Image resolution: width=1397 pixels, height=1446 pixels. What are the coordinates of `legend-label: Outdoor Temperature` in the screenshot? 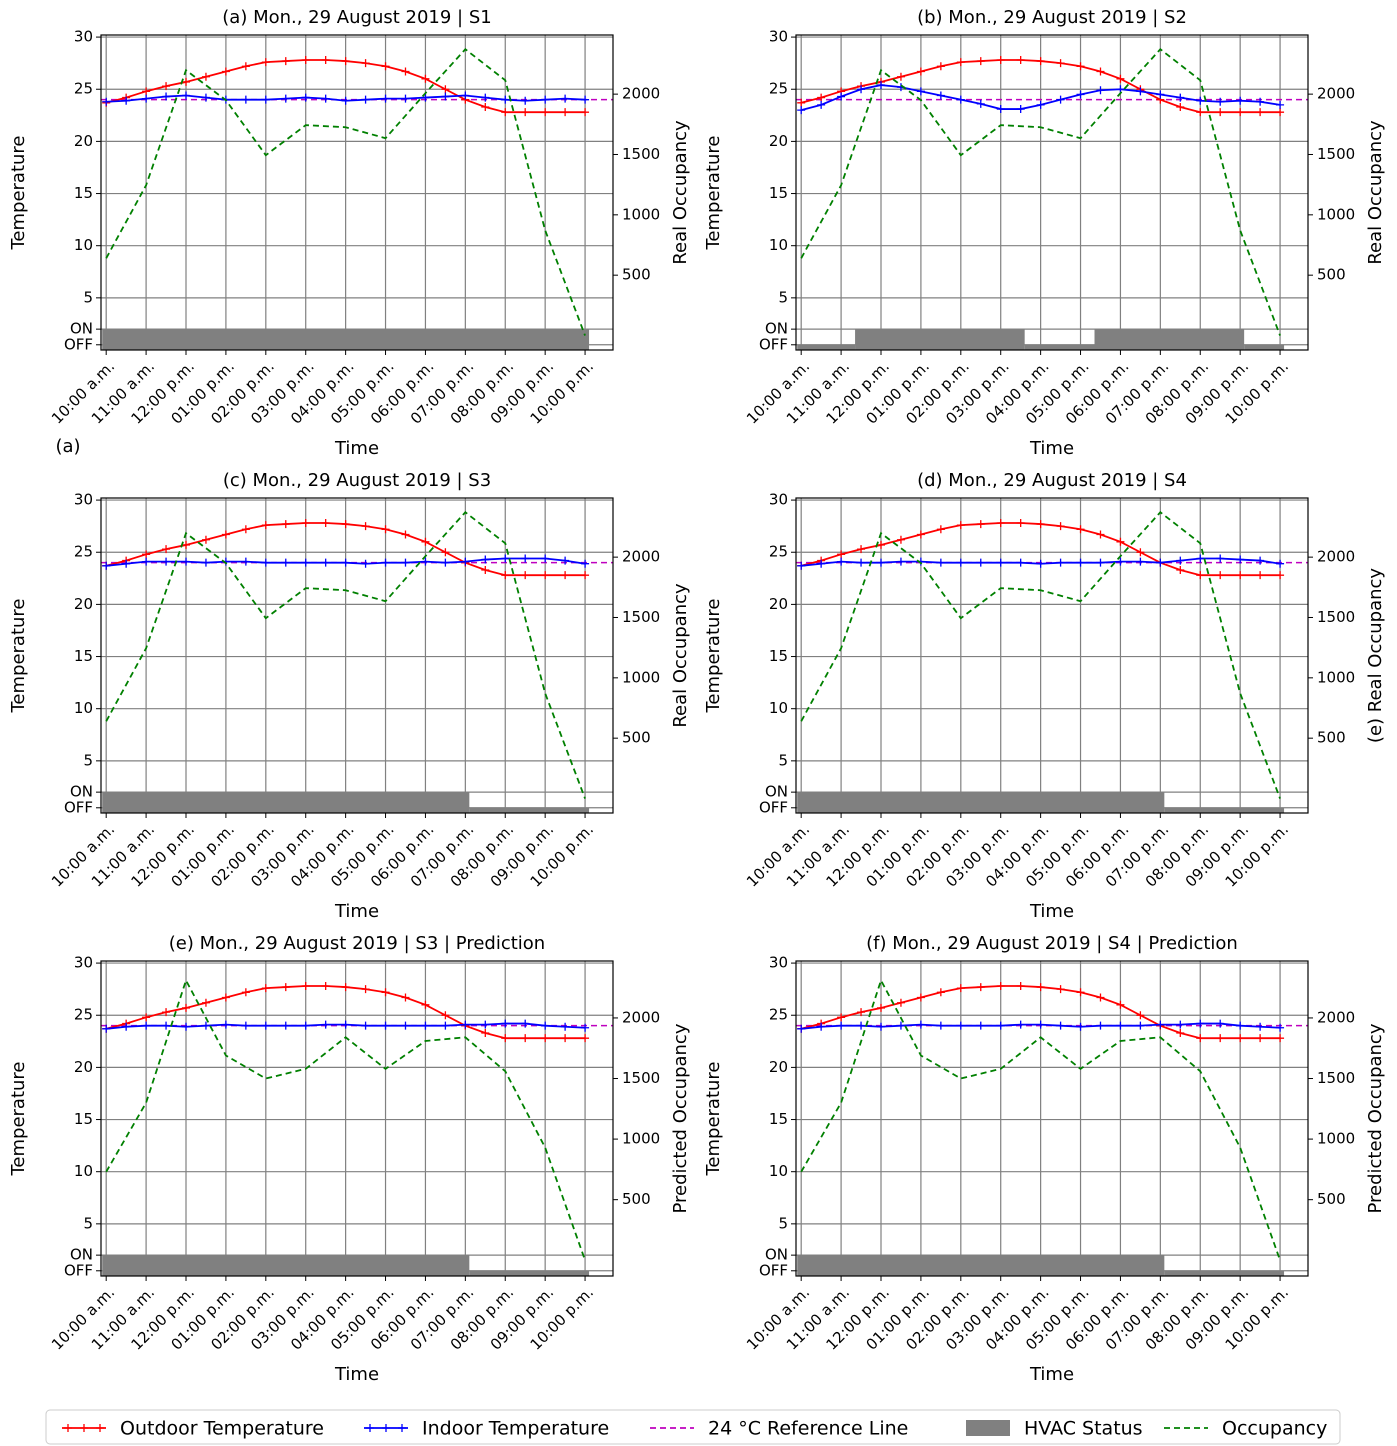 It's located at (222, 1429).